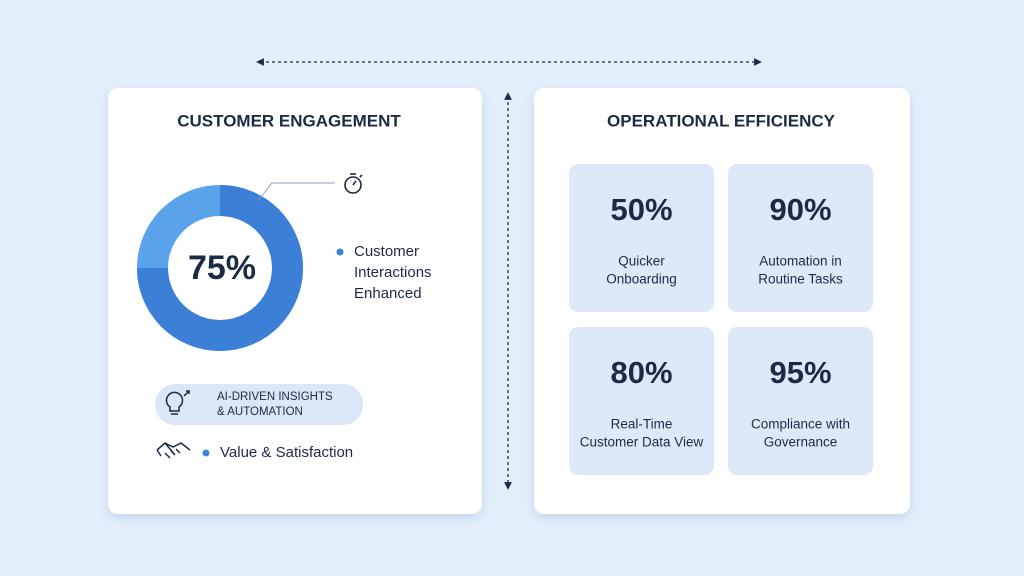 Image resolution: width=1024 pixels, height=576 pixels. What do you see at coordinates (173, 450) in the screenshot?
I see `handshake-icon` at bounding box center [173, 450].